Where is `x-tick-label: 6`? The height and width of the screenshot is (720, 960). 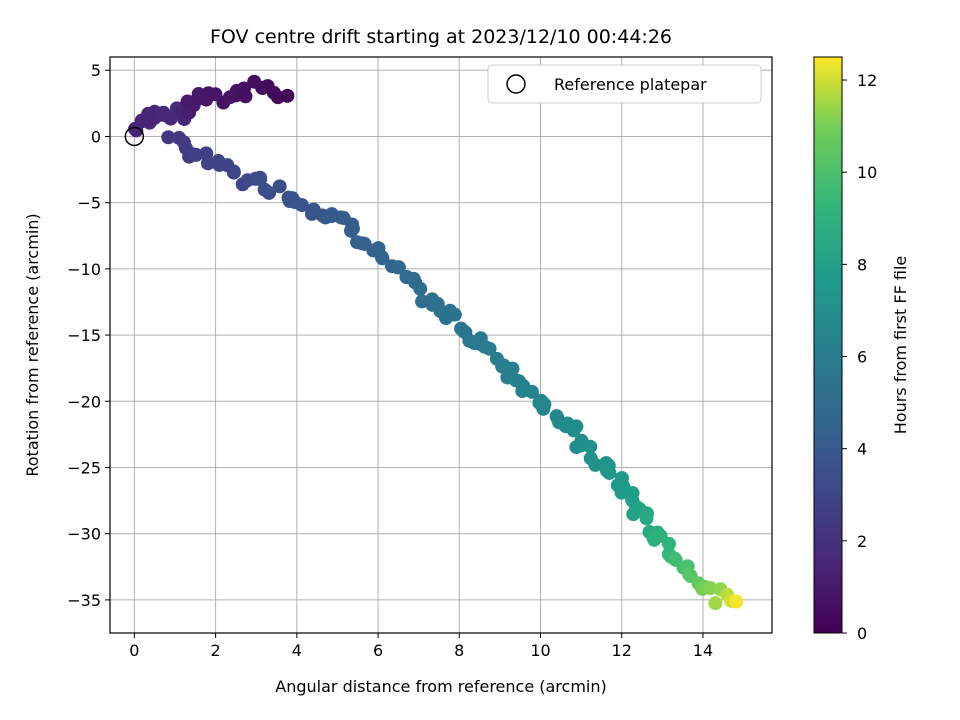 x-tick-label: 6 is located at coordinates (378, 650).